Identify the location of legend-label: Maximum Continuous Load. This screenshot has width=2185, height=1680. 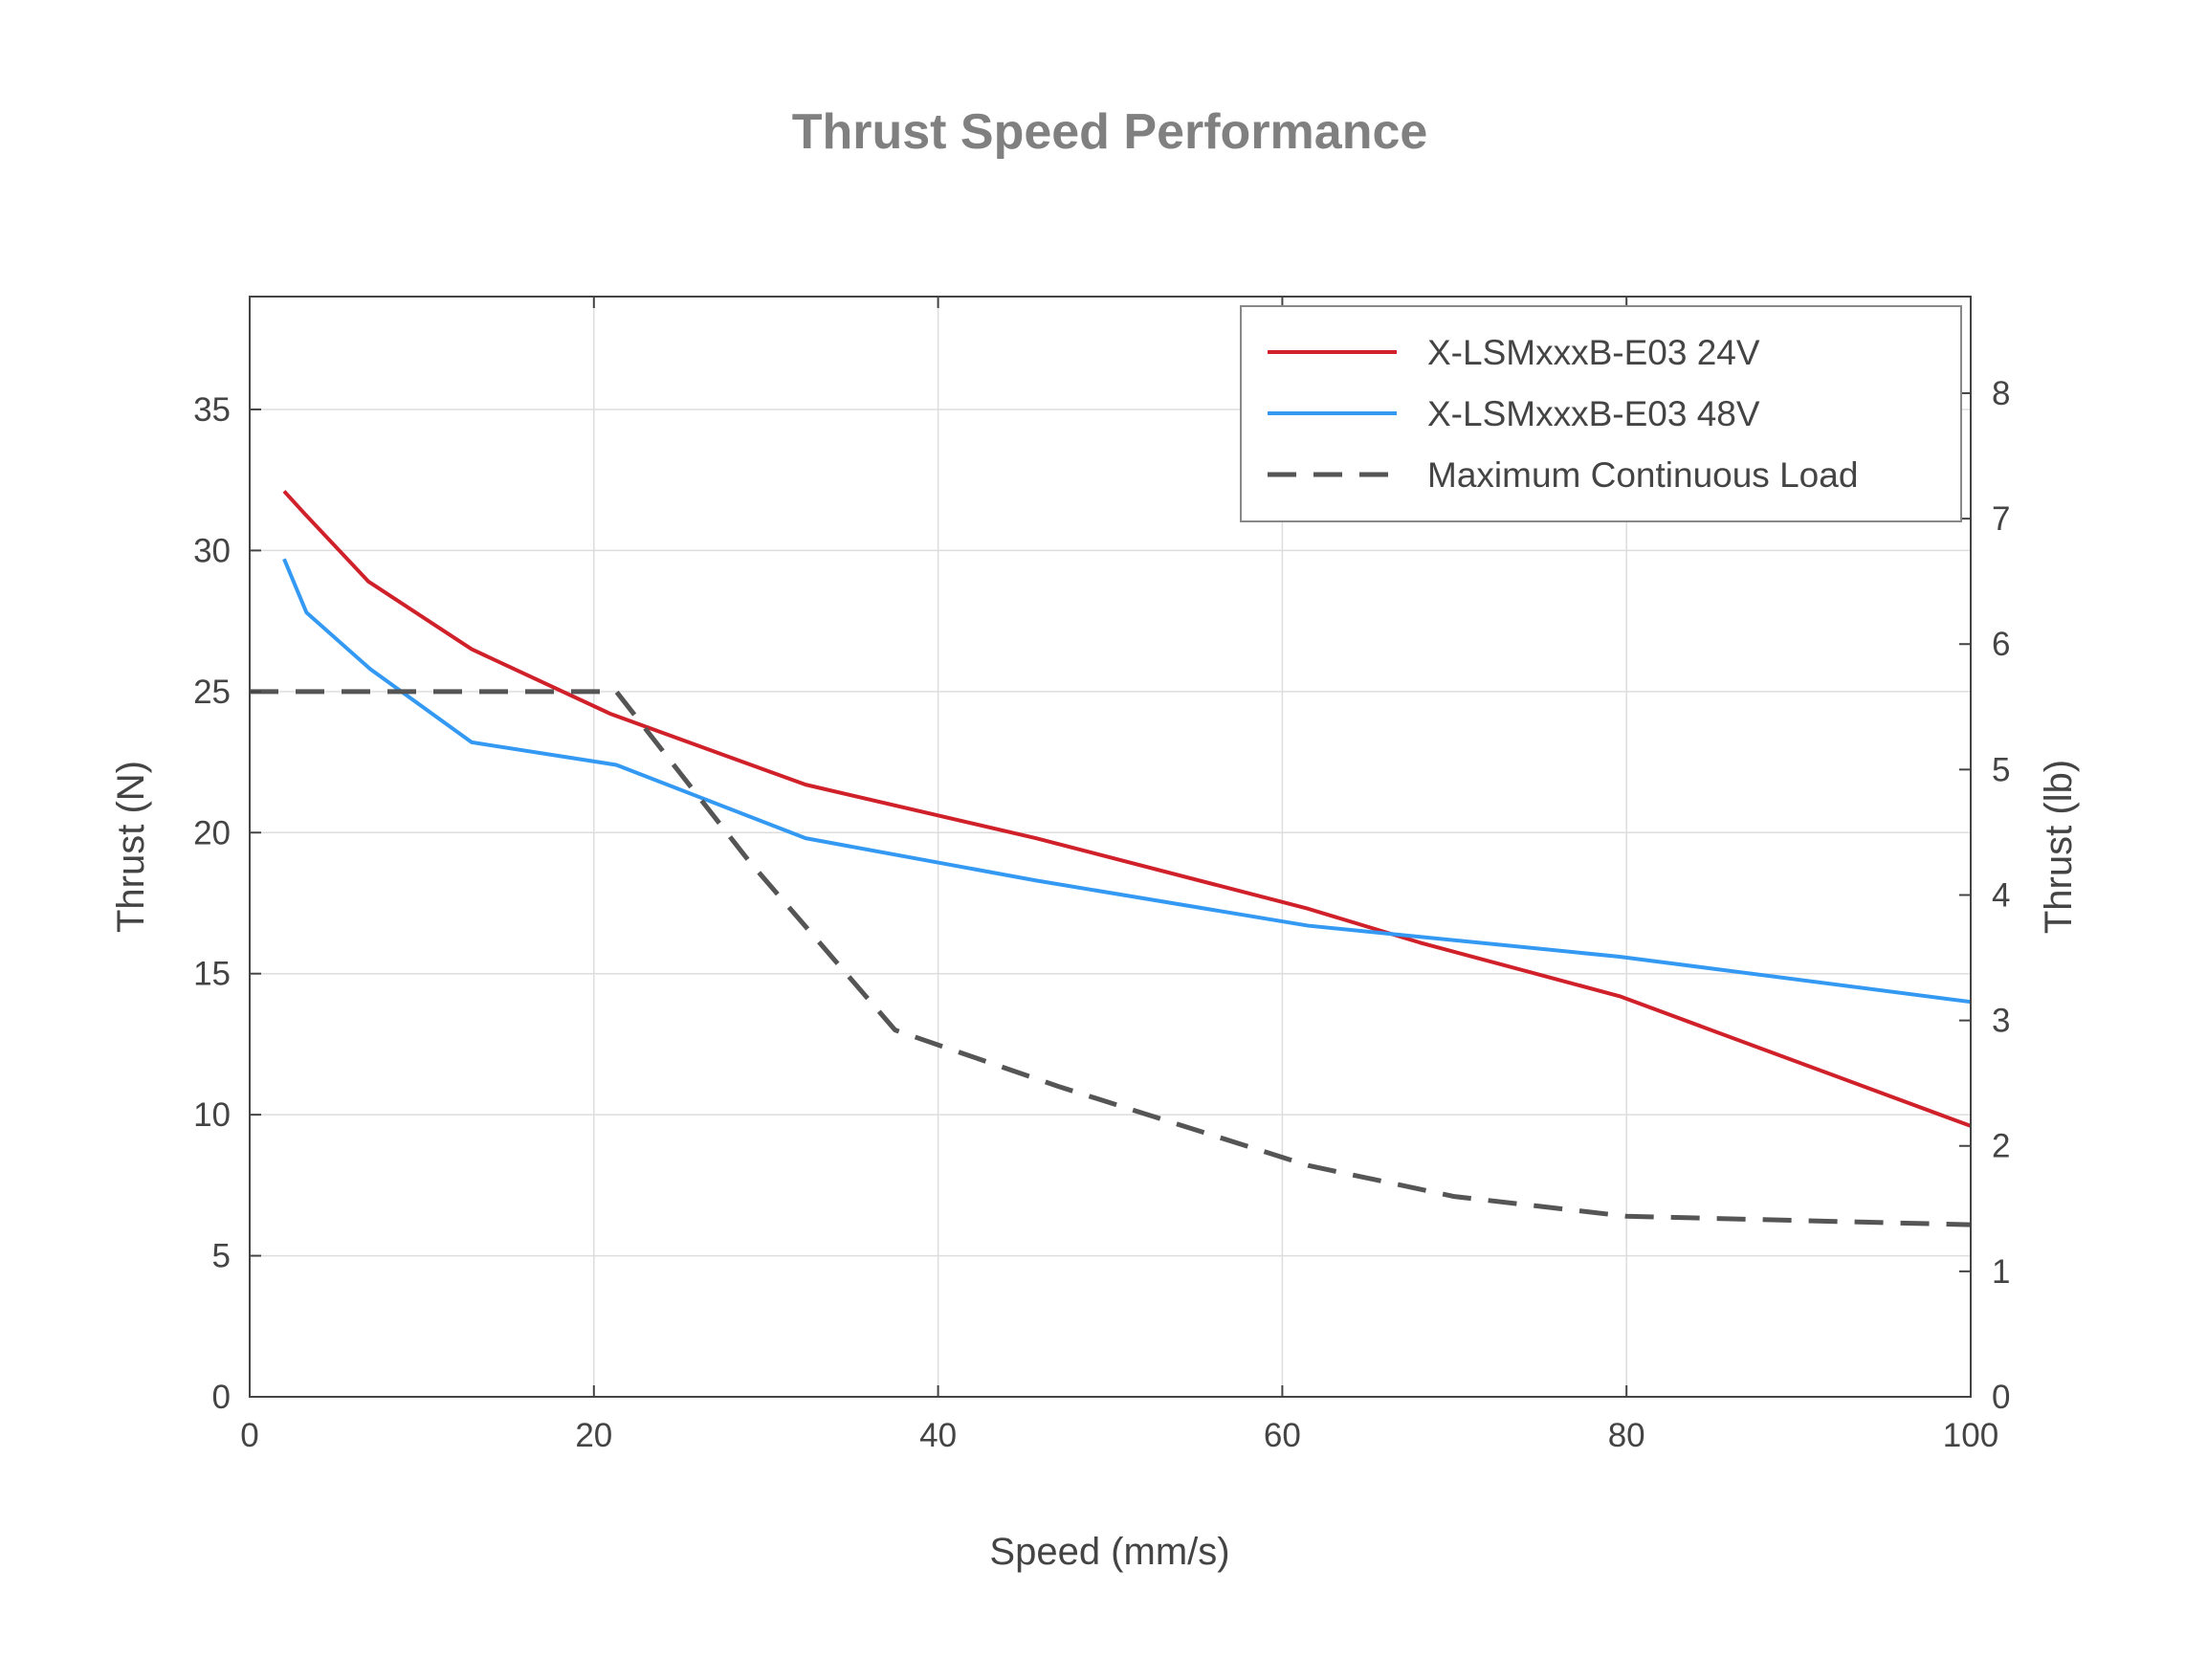
(1643, 475).